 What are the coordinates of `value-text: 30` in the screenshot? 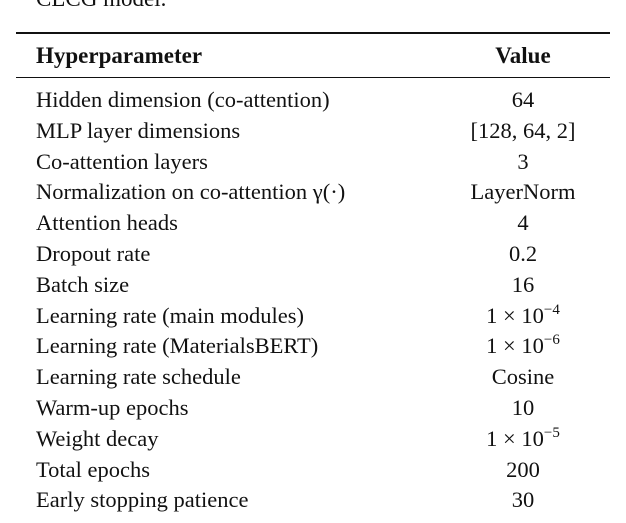 It's located at (523, 500).